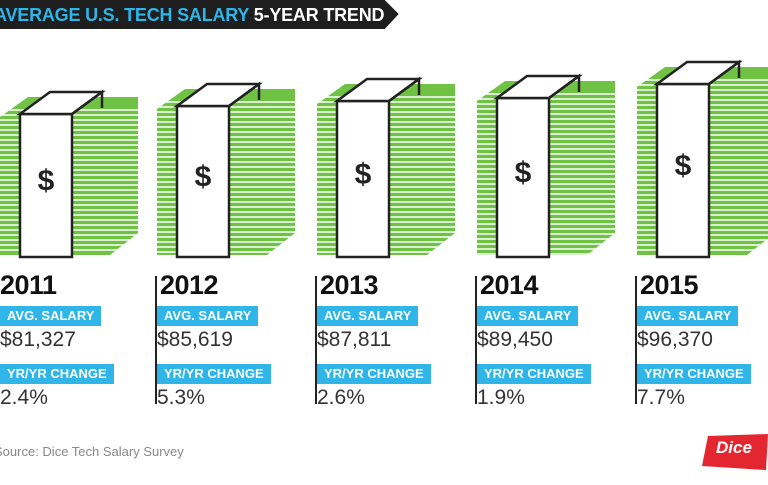  Describe the element at coordinates (515, 339) in the screenshot. I see `avg-salary-value: $89,450` at that location.